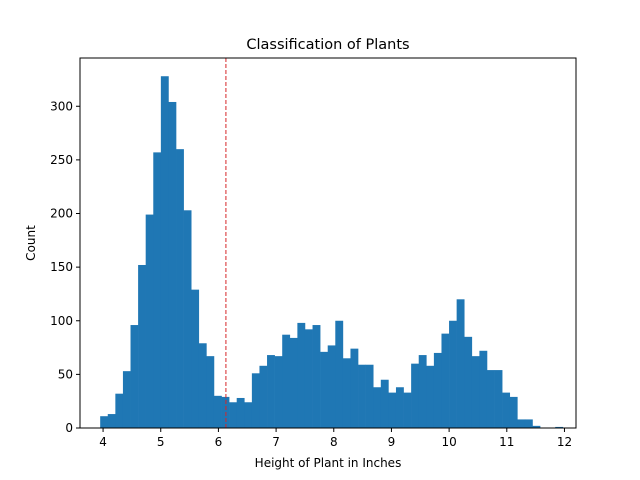 The image size is (640, 480). I want to click on x-tick-label: 7, so click(276, 442).